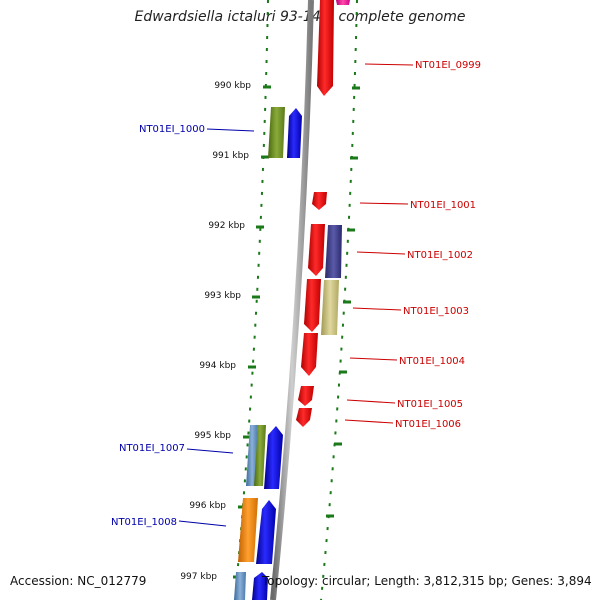  Describe the element at coordinates (226, 226) in the screenshot. I see `ruler-label: 992 kbp` at that location.